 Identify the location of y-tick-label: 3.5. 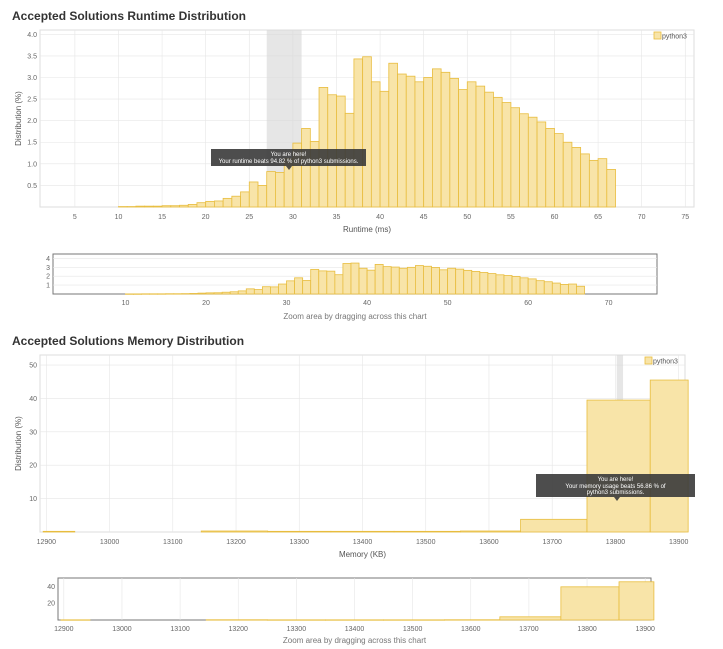
(32, 56).